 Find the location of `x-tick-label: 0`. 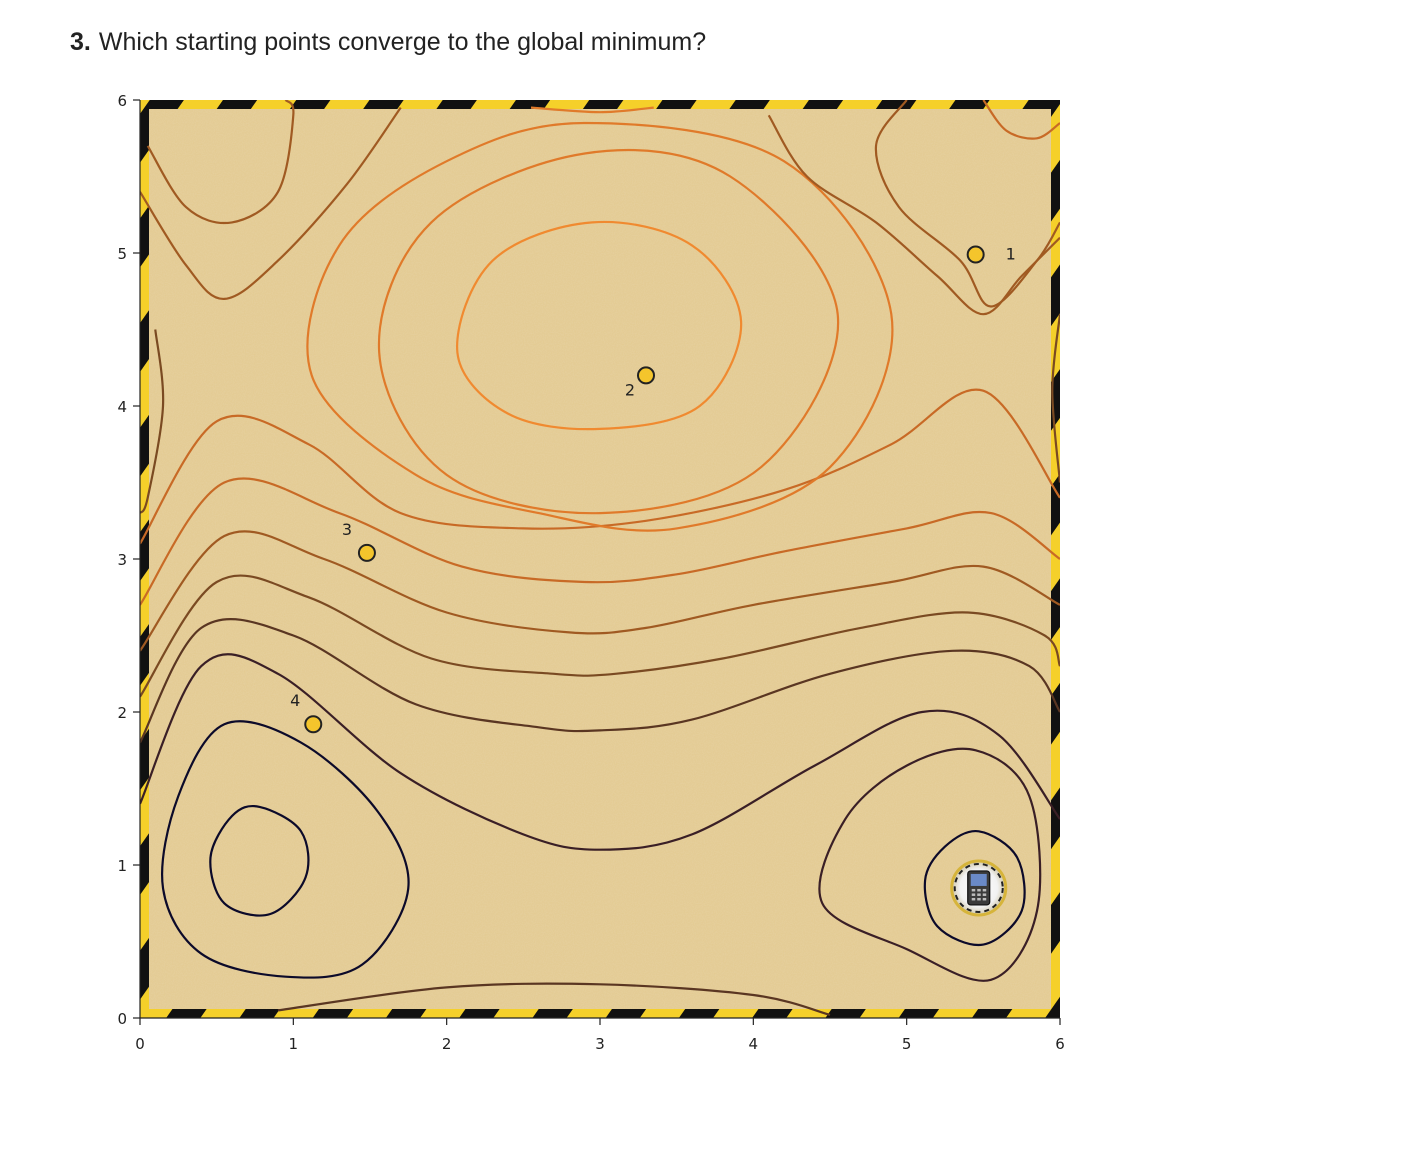

x-tick-label: 0 is located at coordinates (140, 1044).